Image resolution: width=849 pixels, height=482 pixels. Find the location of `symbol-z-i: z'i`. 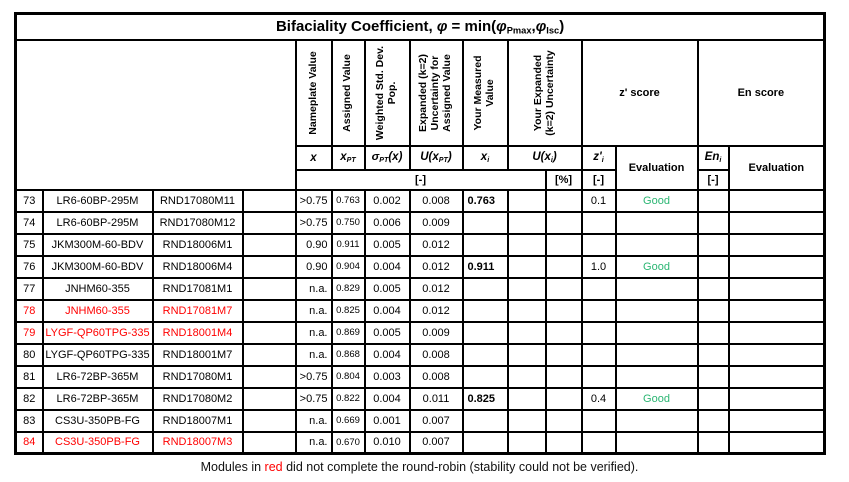

symbol-z-i: z'i is located at coordinates (598, 157).